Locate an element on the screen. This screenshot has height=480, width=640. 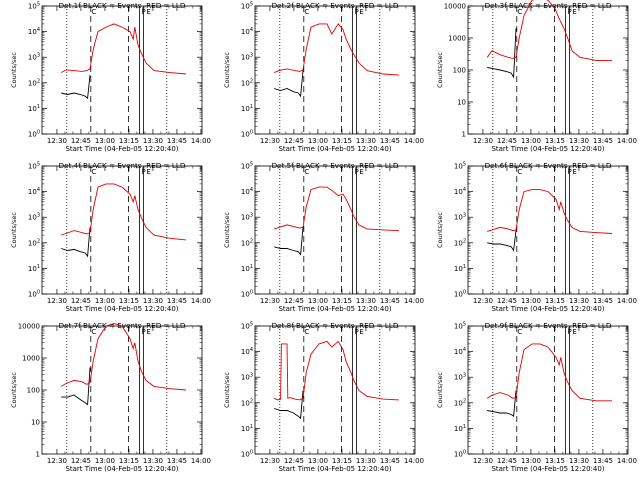
chart-title: Det 1f BLACK = Events, RED = LLD is located at coordinates (122, 5).